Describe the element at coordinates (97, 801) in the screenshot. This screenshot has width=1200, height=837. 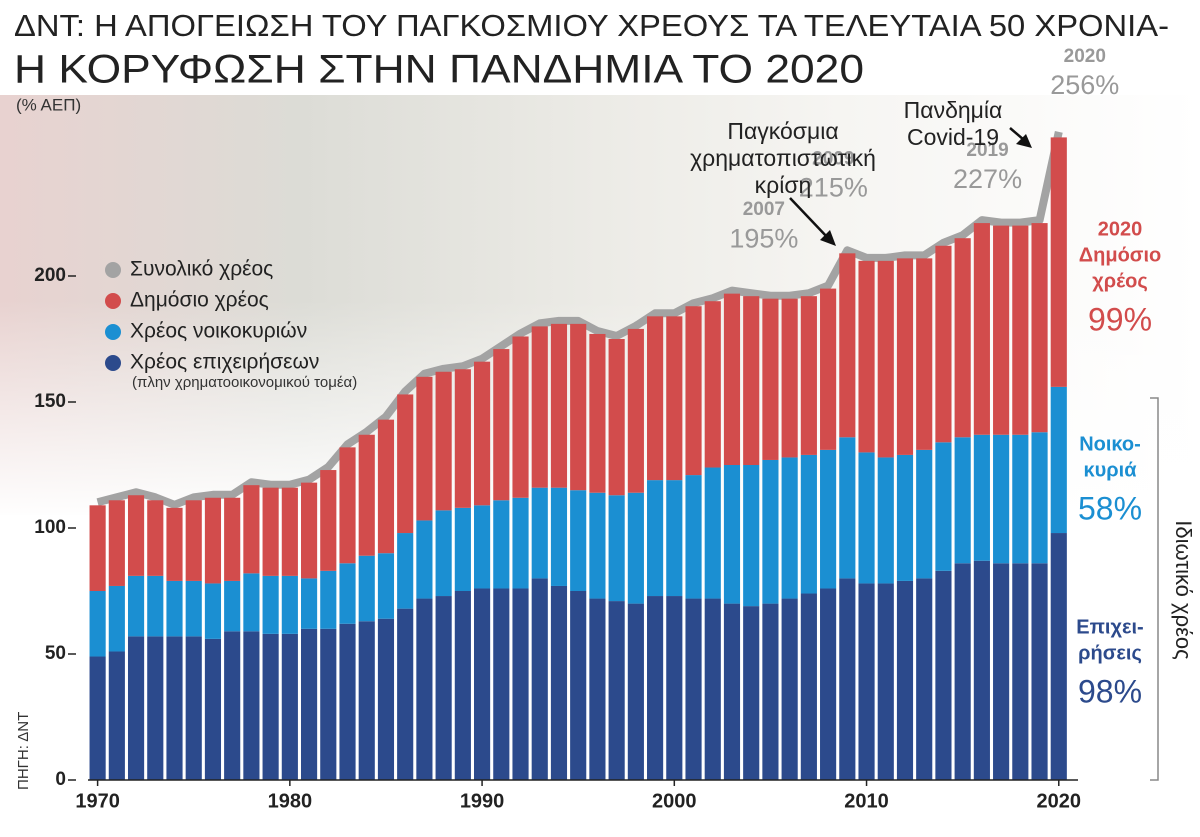
I see `x-tick-label: 1970` at that location.